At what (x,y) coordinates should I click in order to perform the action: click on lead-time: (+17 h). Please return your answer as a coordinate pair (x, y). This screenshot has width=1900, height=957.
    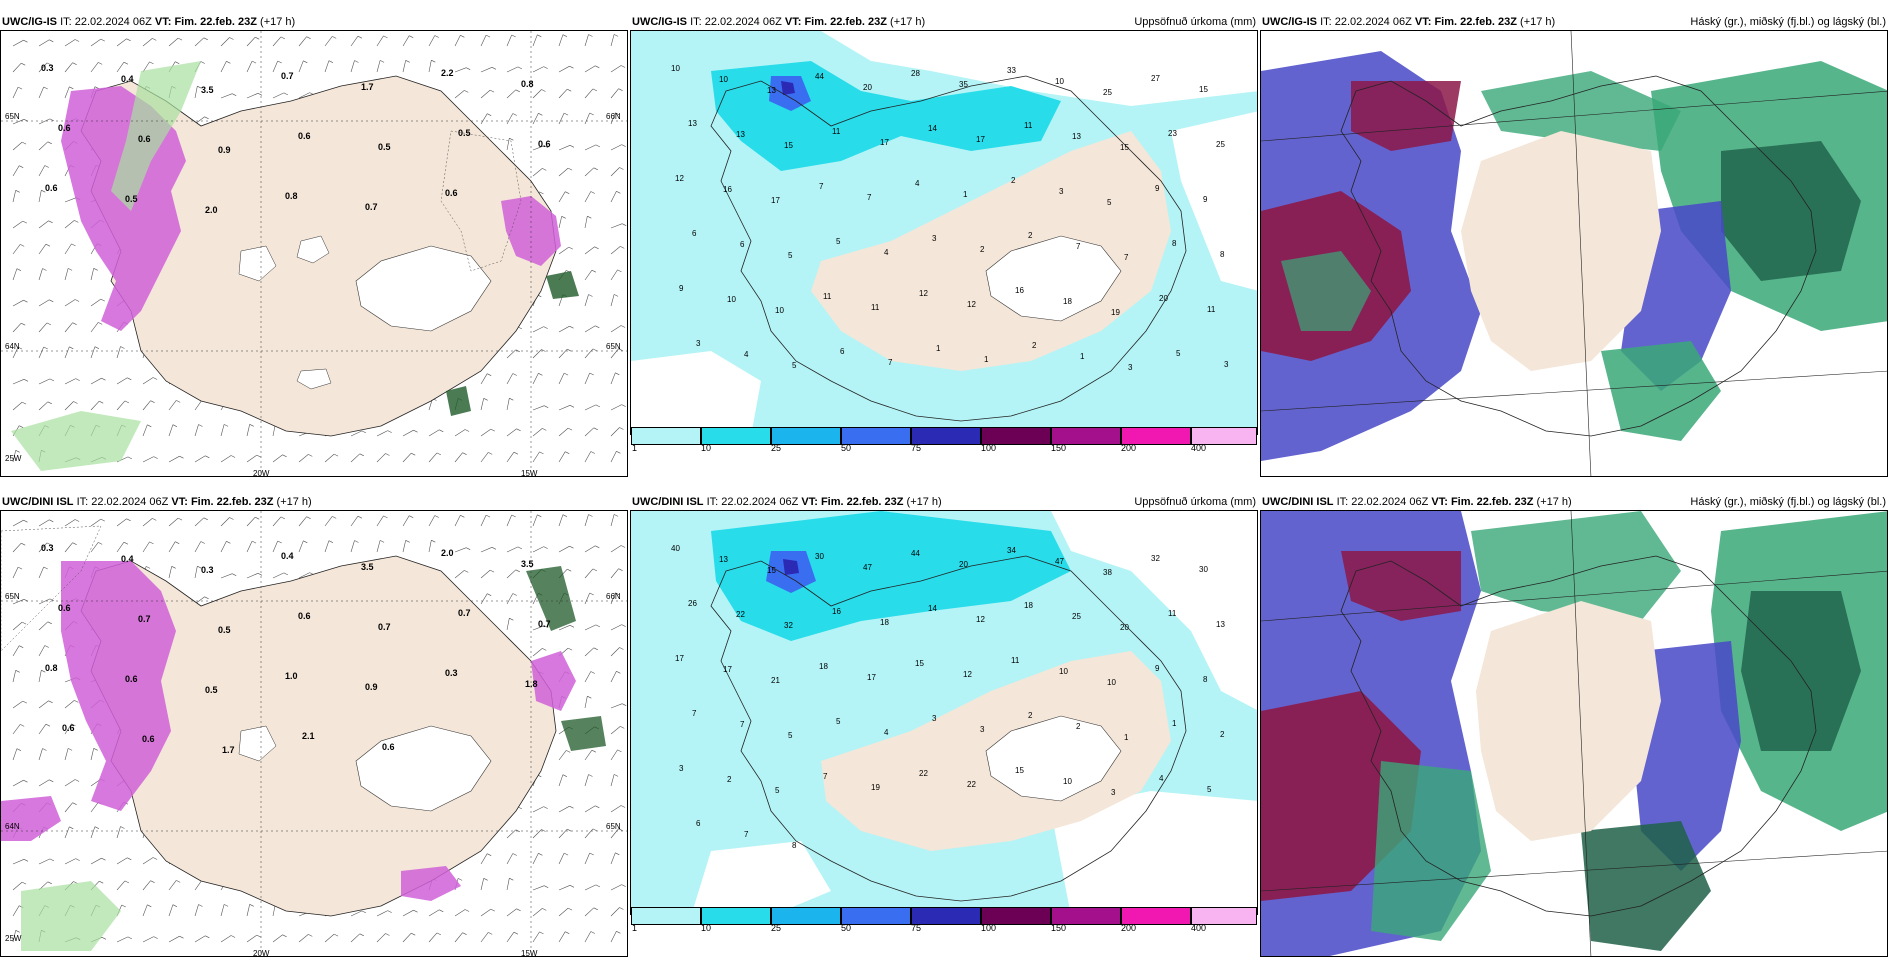
    Looking at the image, I should click on (294, 502).